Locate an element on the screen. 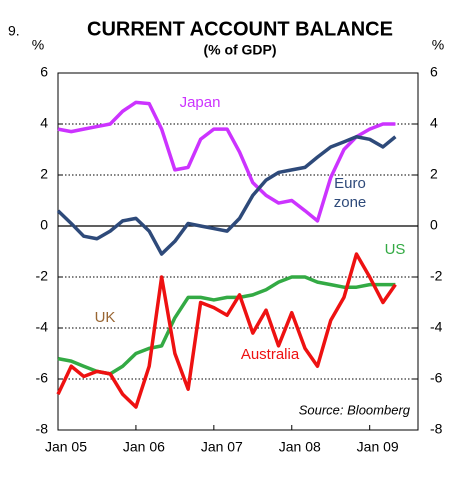  y-tick-label: -6 is located at coordinates (42, 378).